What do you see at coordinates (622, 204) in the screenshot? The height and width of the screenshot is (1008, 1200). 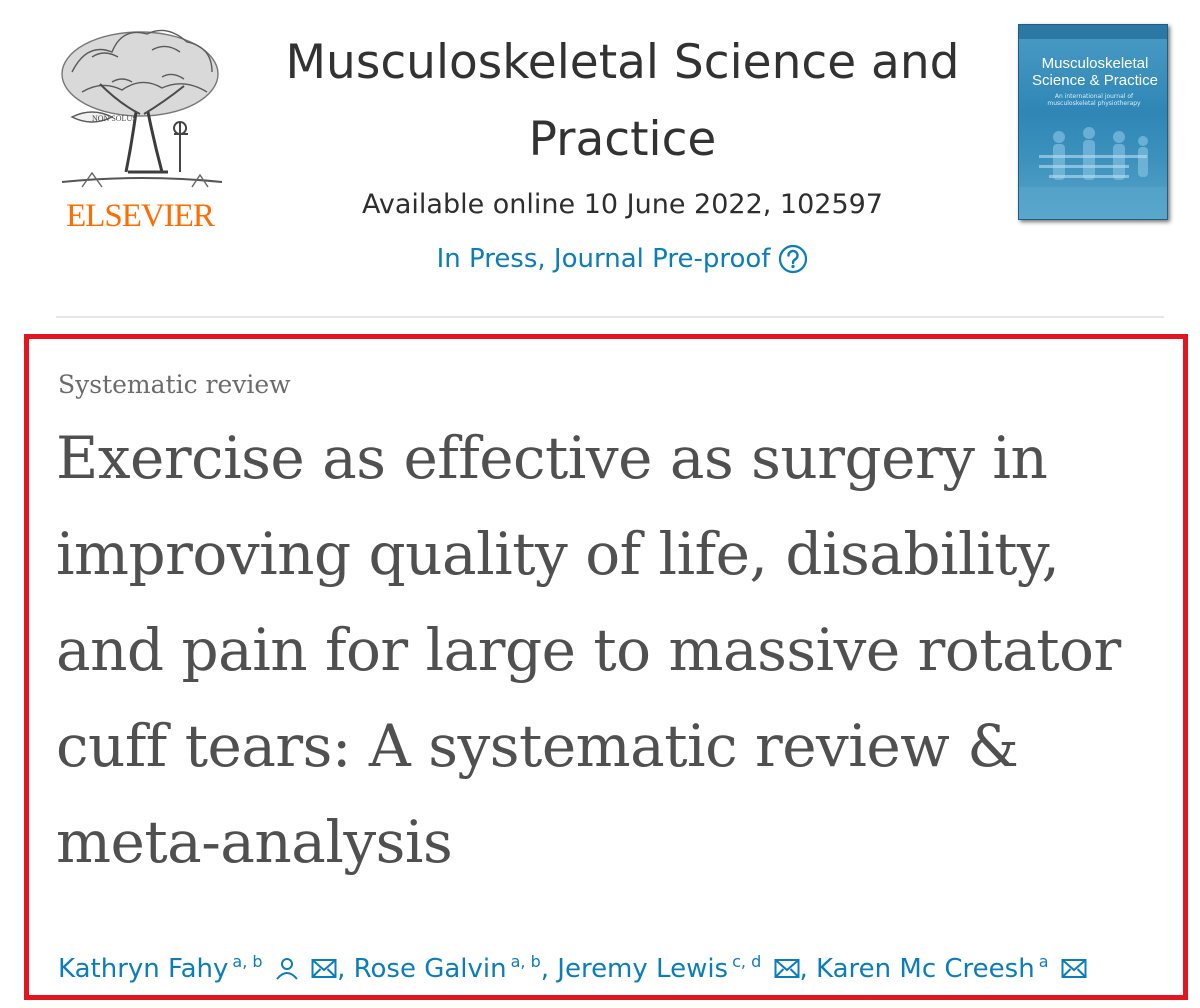 I see `availability-info: Available online 10 June 2022, 102597` at bounding box center [622, 204].